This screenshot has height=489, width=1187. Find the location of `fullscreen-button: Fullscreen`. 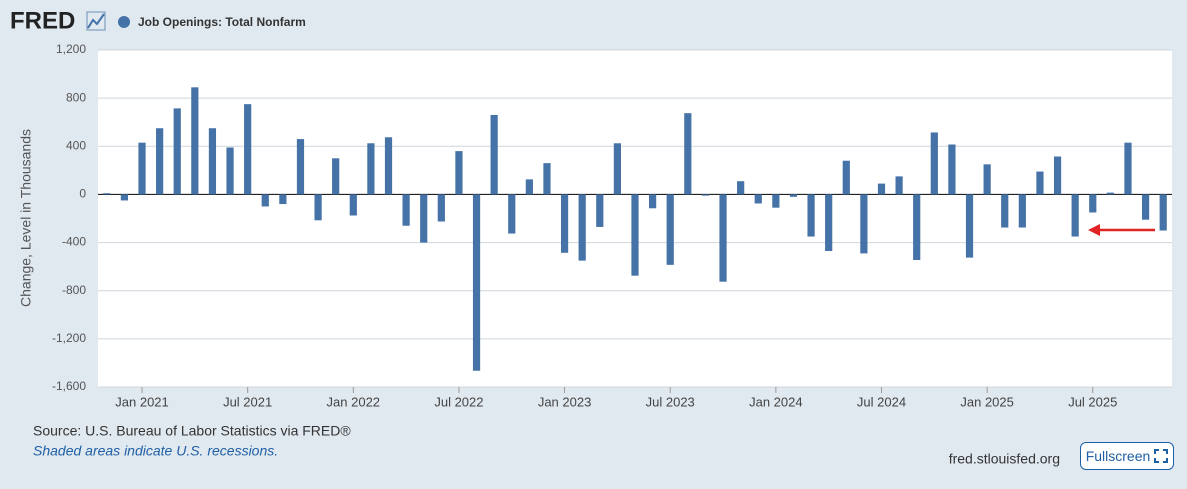

fullscreen-button: Fullscreen is located at coordinates (1127, 456).